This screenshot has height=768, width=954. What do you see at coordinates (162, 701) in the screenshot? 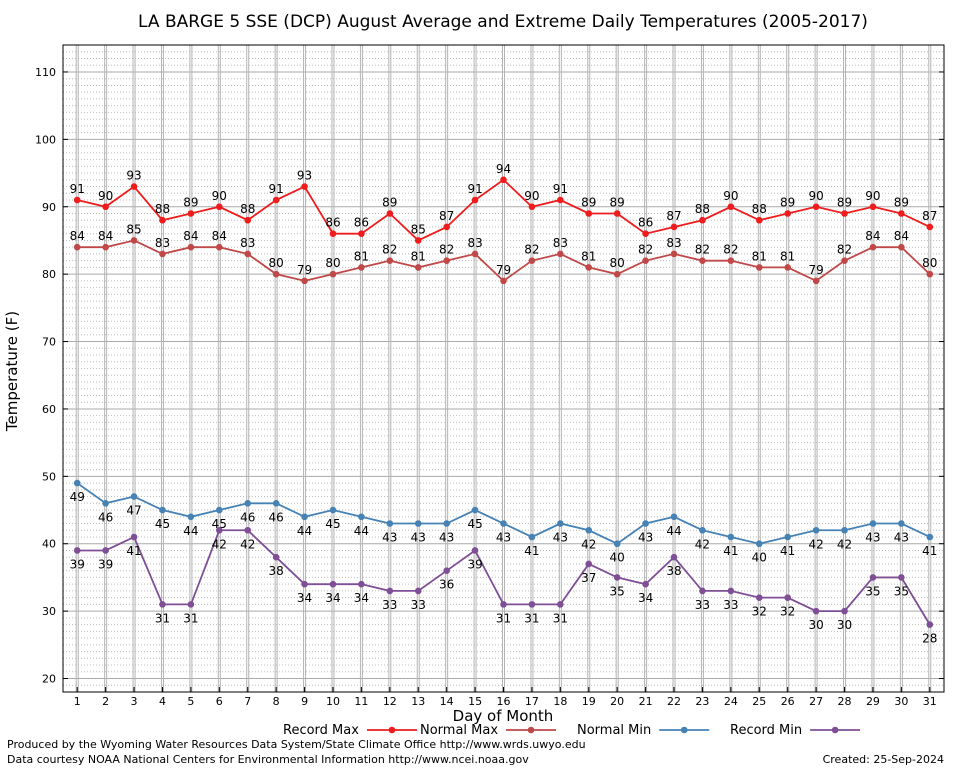
I see `x-tick-label: 4` at bounding box center [162, 701].